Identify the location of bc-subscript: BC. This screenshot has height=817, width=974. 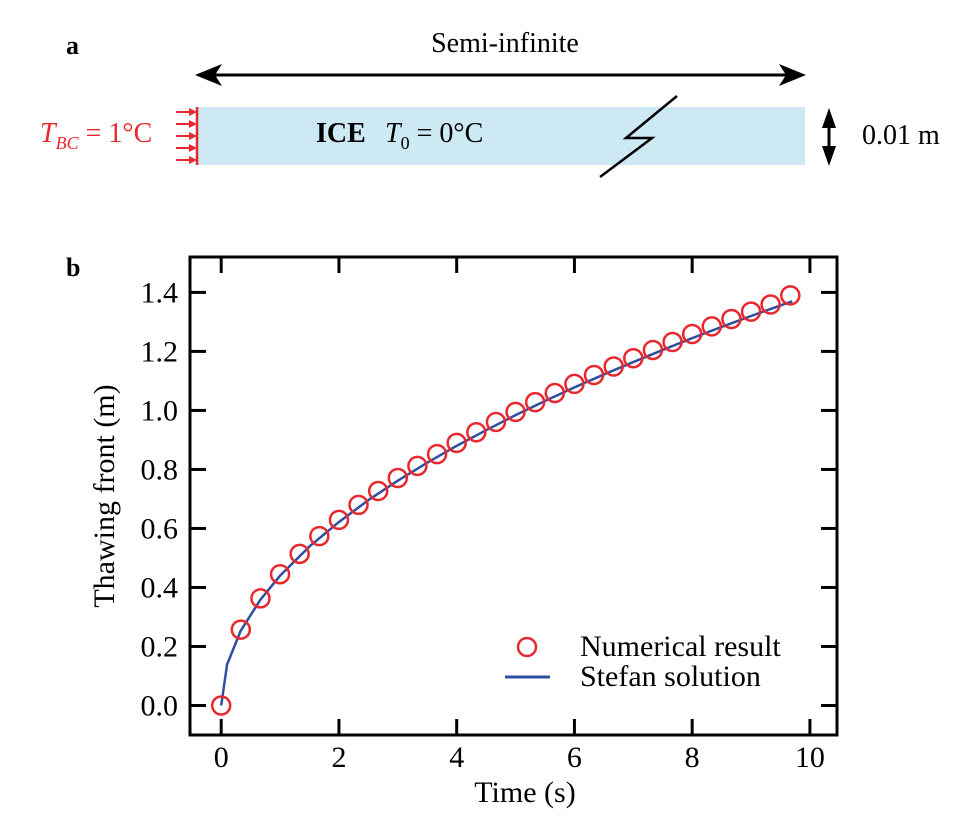
(68, 143).